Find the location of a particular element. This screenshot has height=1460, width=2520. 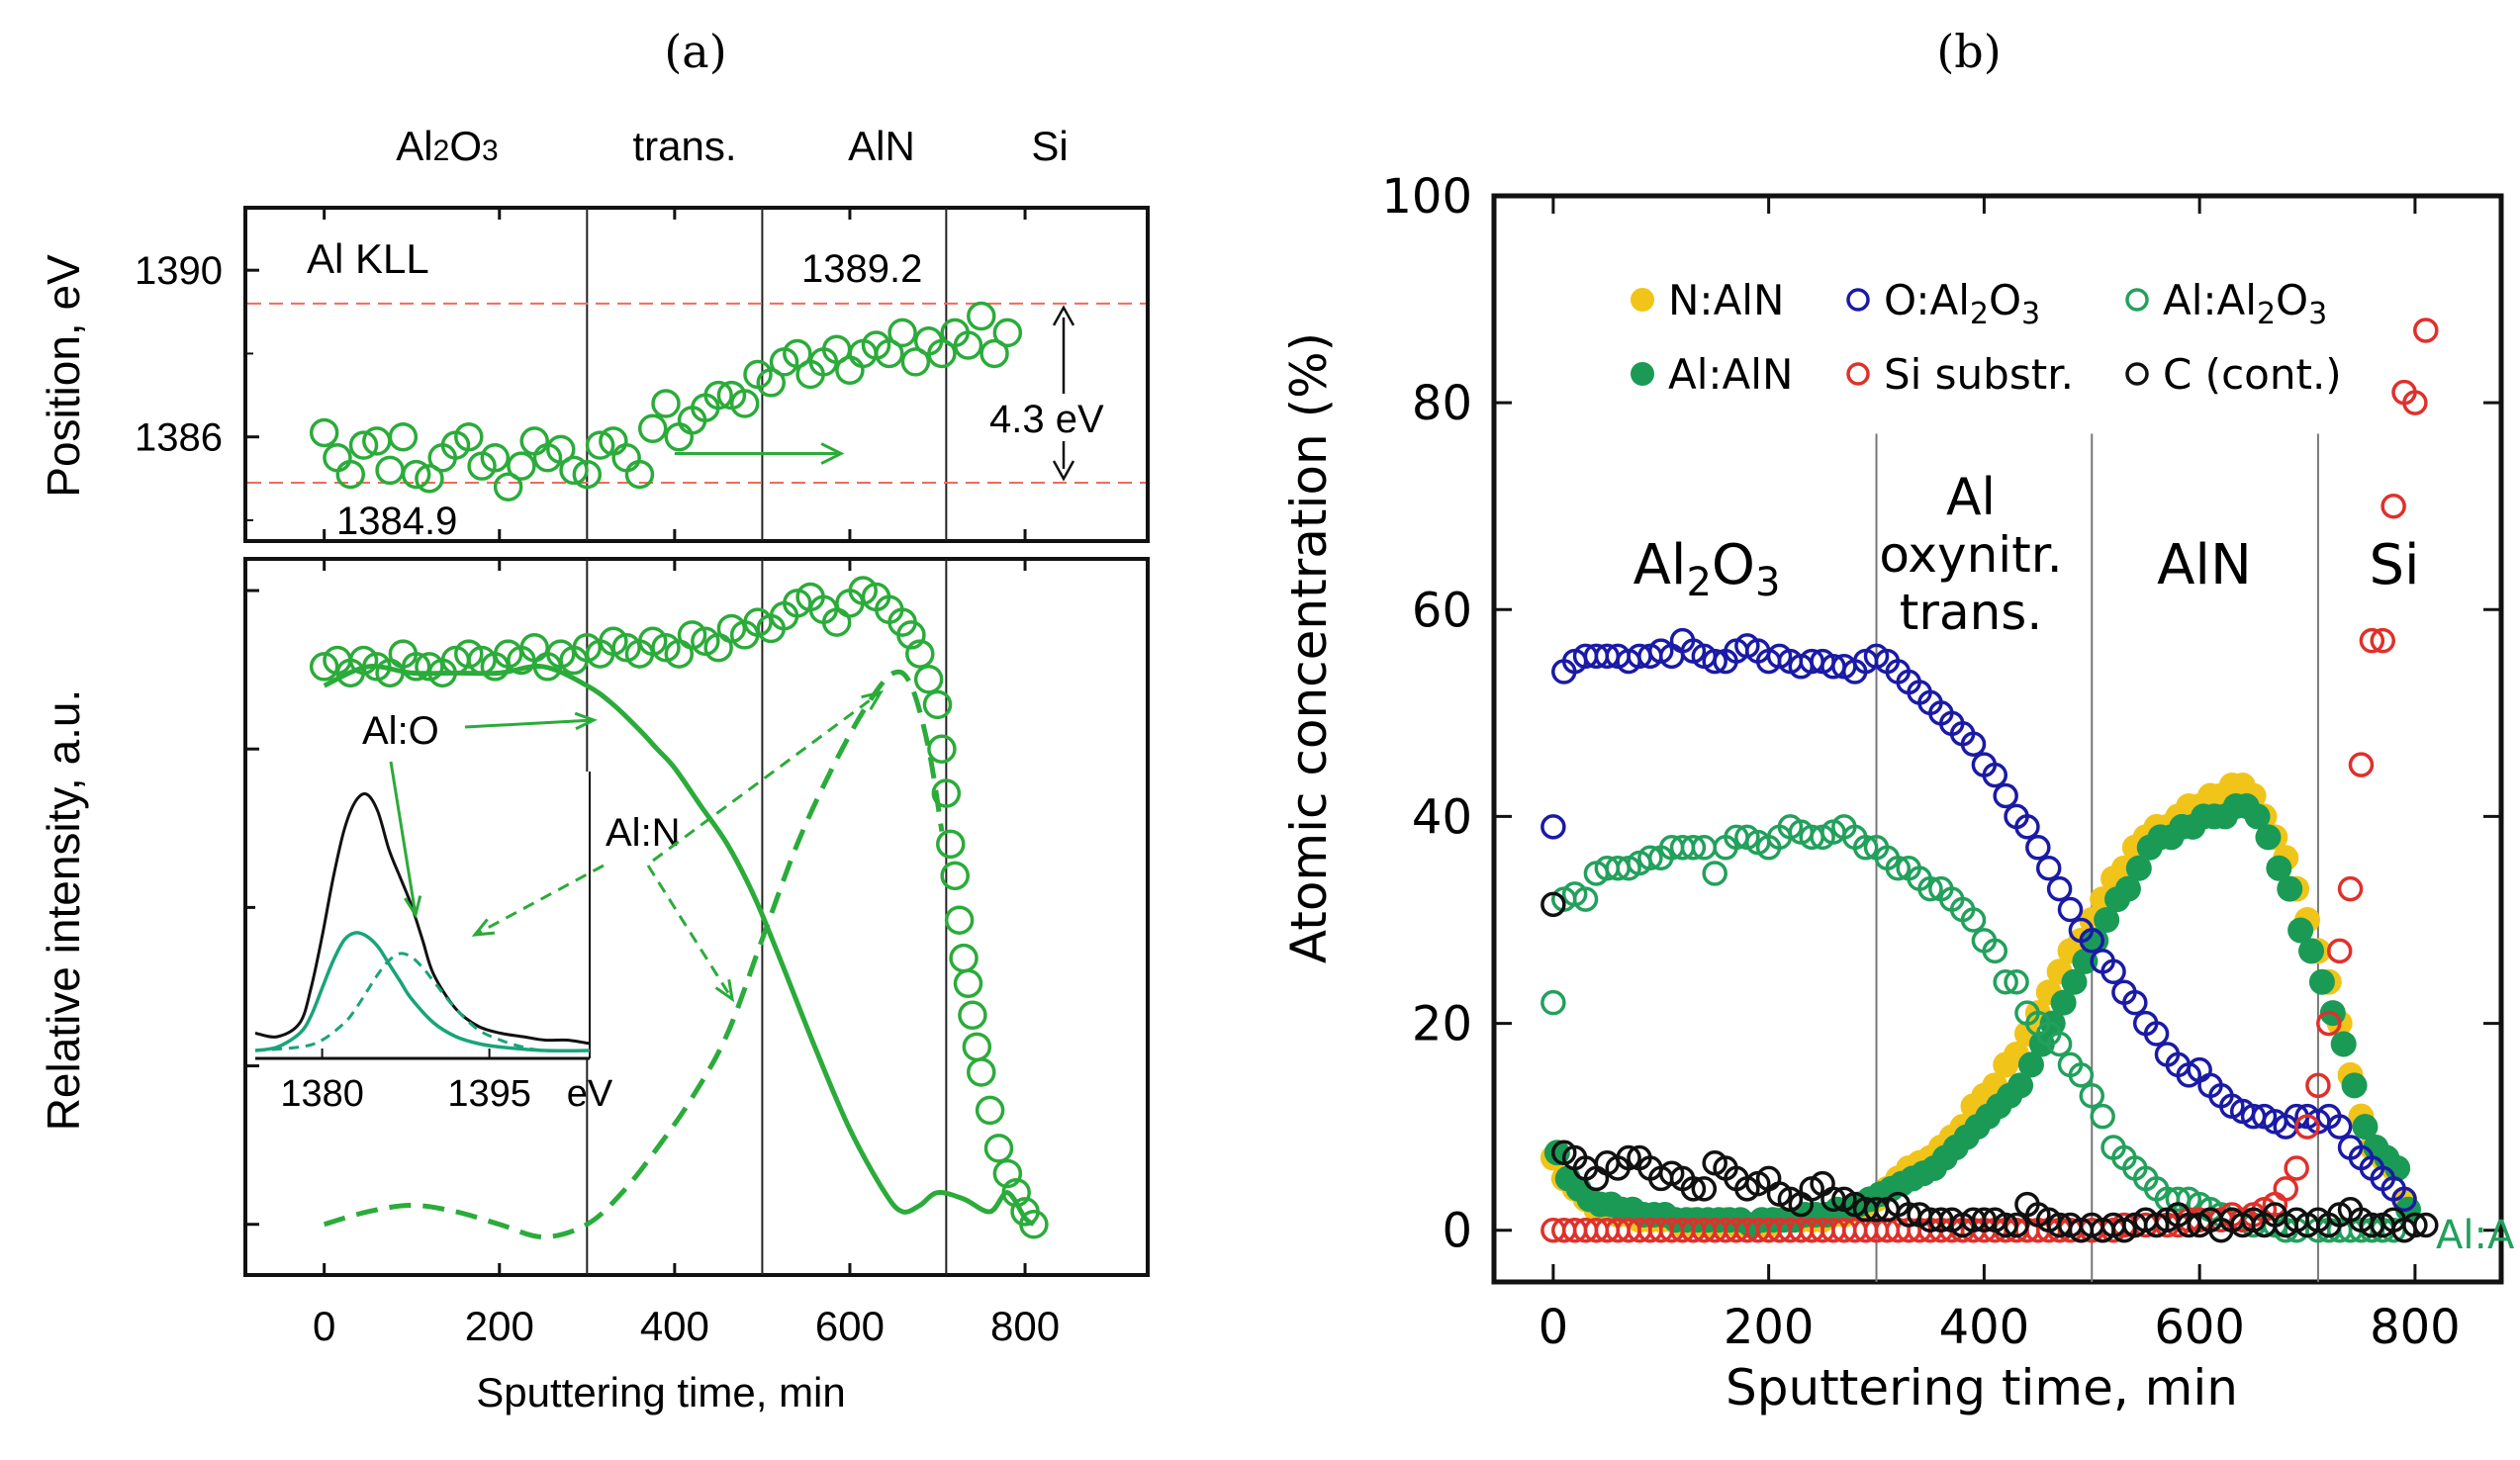

y-tick-label: 40 is located at coordinates (1442, 817).